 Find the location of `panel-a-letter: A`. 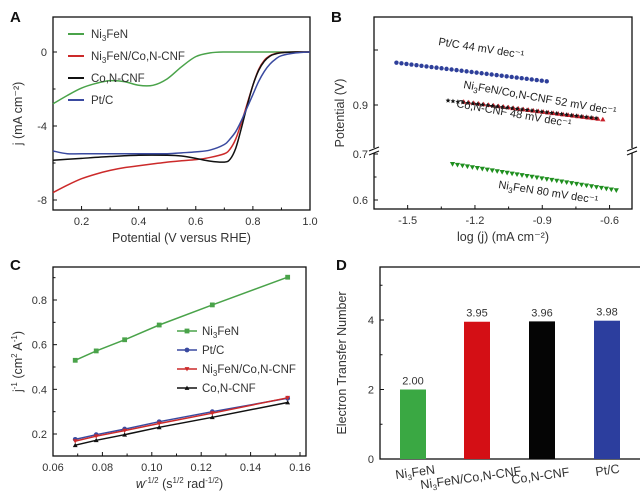

panel-a-letter: A is located at coordinates (15, 17).